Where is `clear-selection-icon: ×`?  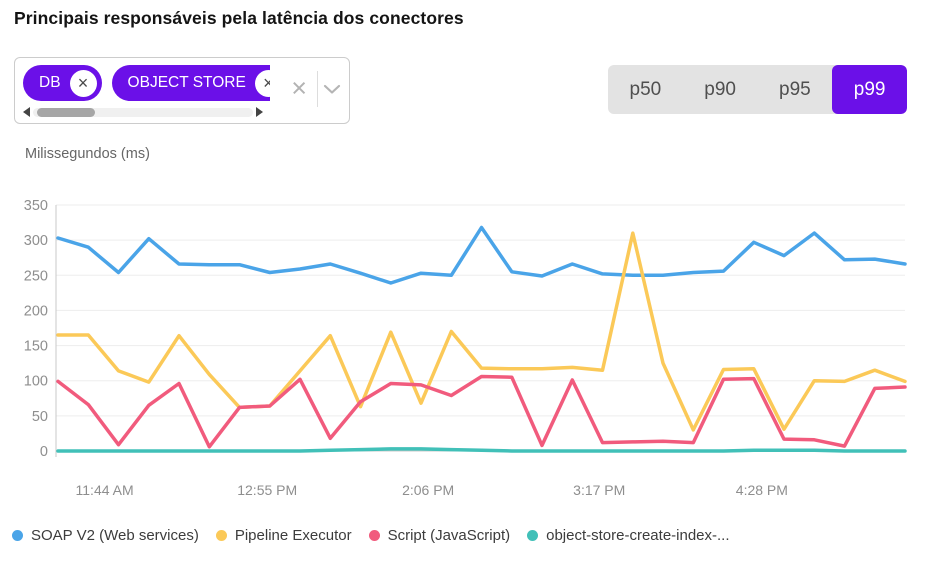
clear-selection-icon: × is located at coordinates (299, 88).